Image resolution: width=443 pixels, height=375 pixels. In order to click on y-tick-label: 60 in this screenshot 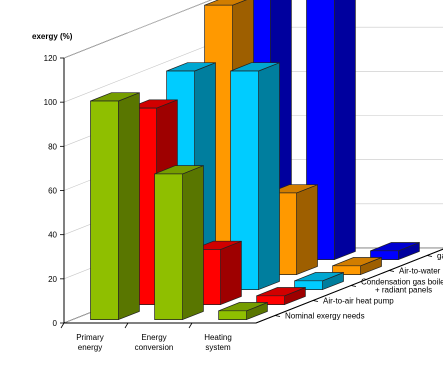, I will do `click(52, 191)`.